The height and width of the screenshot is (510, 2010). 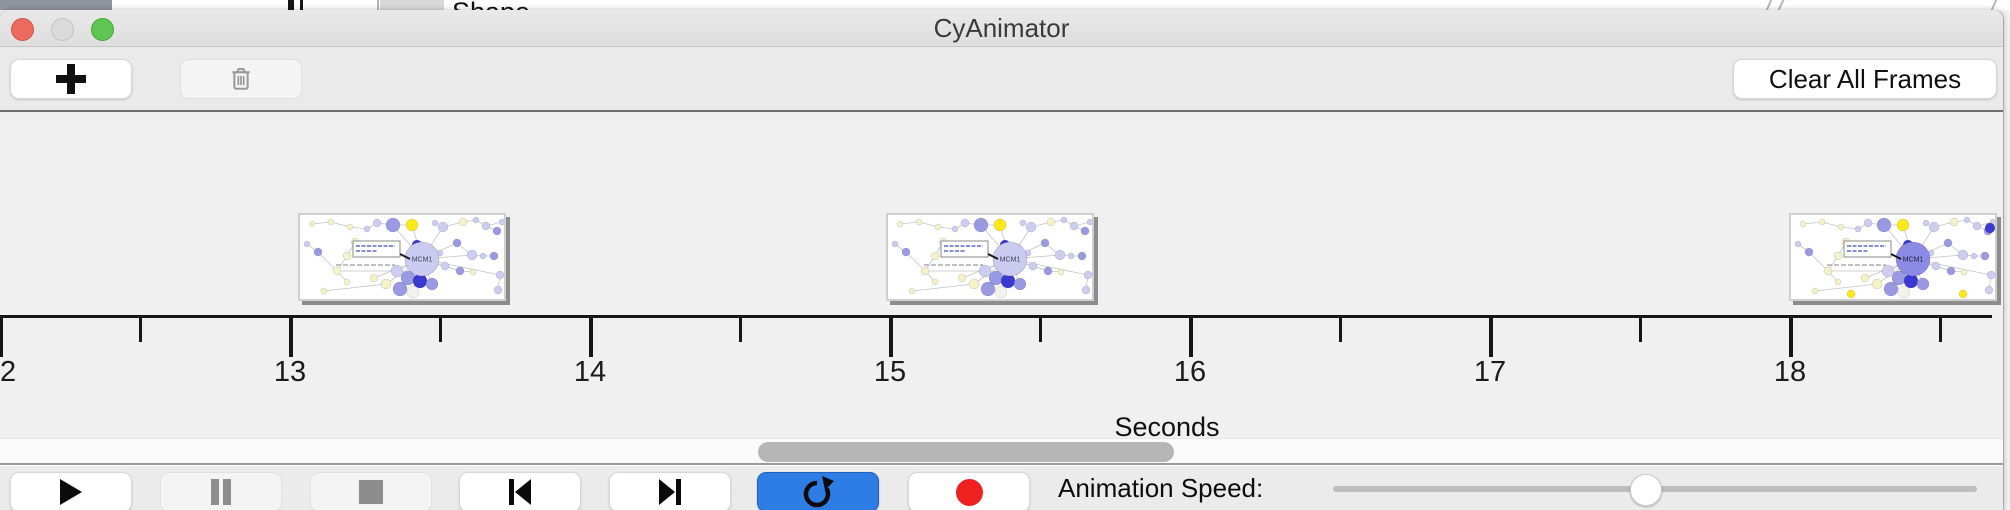 What do you see at coordinates (966, 452) in the screenshot?
I see `timeline-scrollbar-thumb` at bounding box center [966, 452].